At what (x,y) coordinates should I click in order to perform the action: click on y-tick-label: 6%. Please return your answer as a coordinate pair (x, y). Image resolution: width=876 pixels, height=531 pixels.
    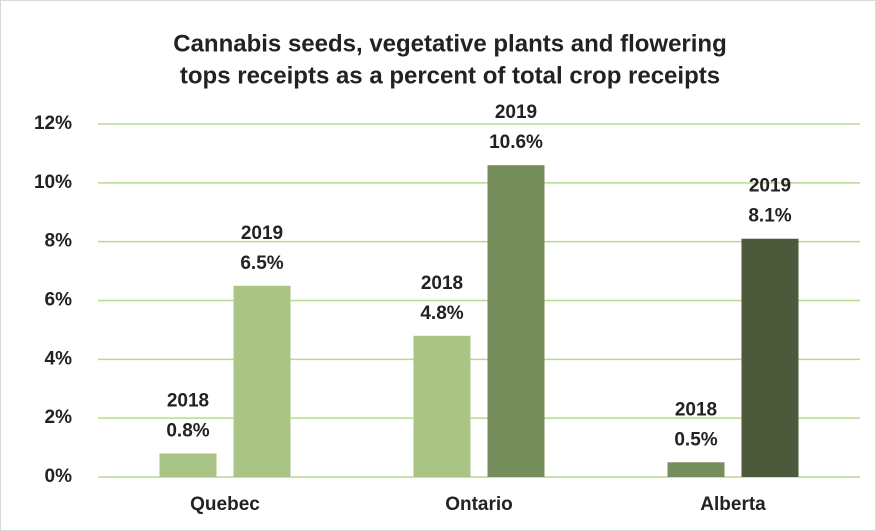
    Looking at the image, I should click on (59, 300).